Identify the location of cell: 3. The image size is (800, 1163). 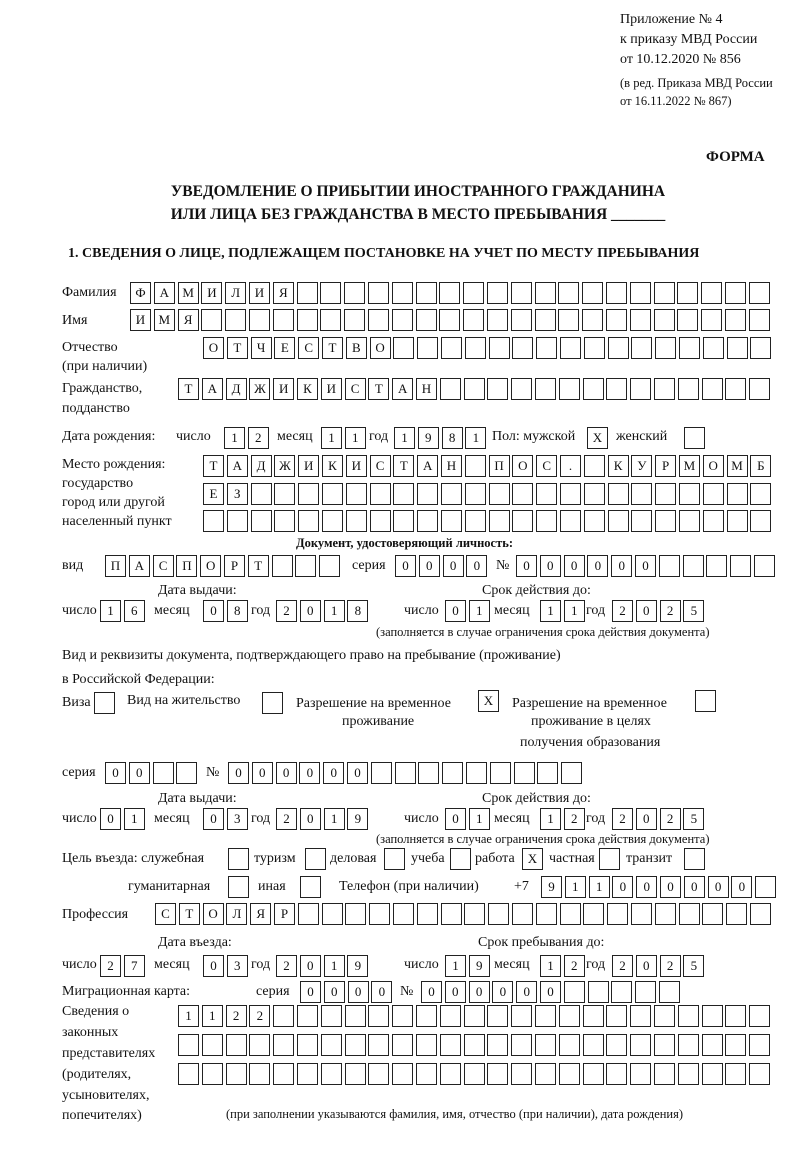
(237, 819).